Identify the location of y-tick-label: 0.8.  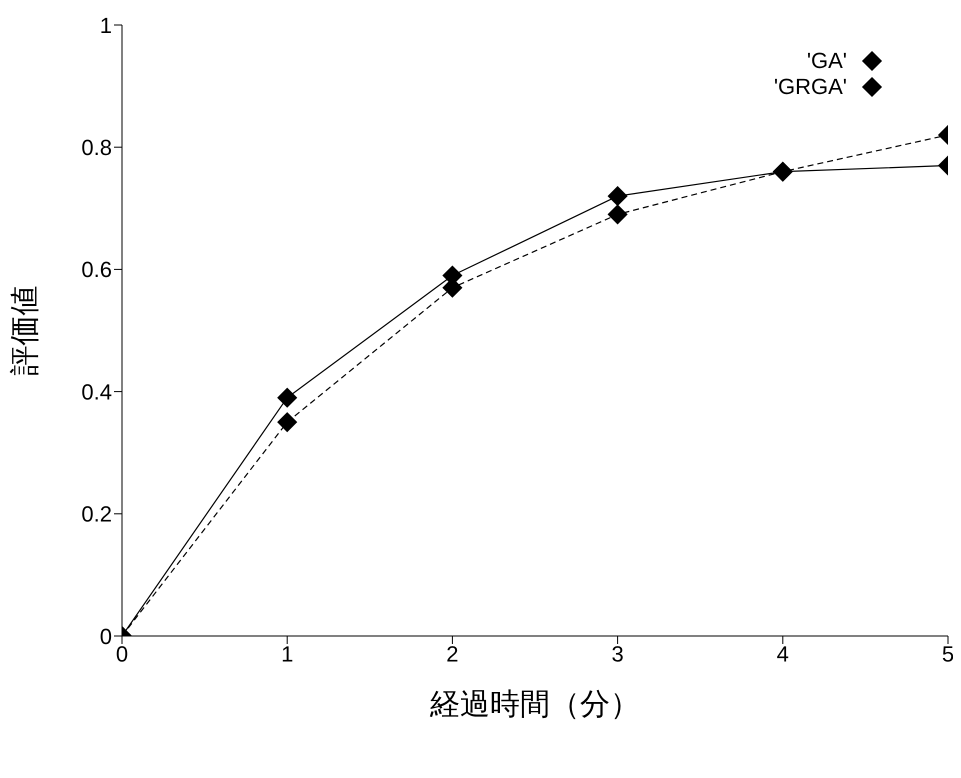
(96, 147).